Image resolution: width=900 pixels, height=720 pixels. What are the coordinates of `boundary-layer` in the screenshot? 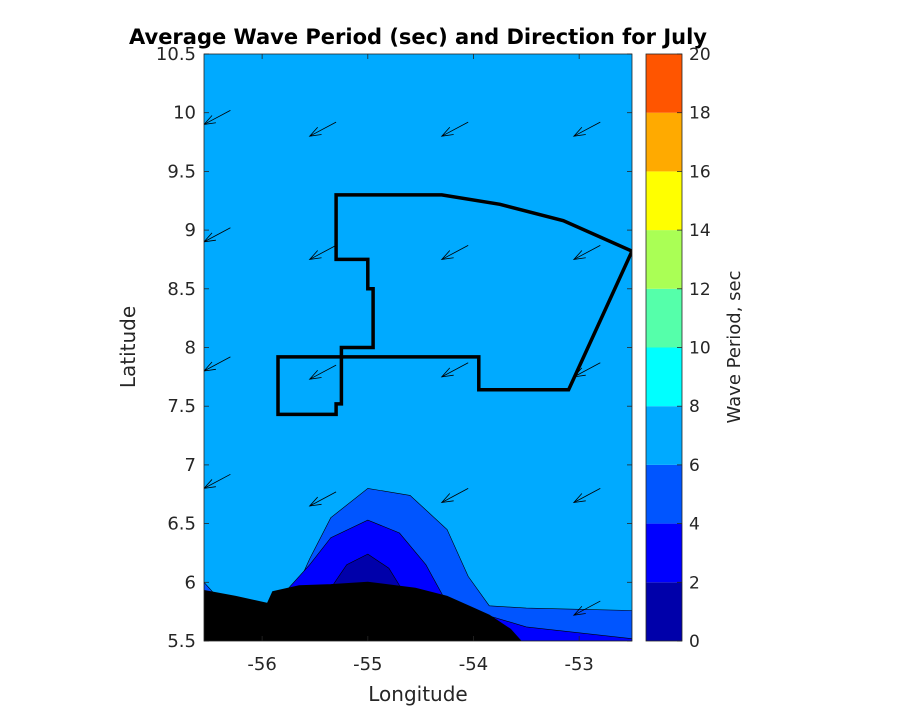 It's located at (454, 305).